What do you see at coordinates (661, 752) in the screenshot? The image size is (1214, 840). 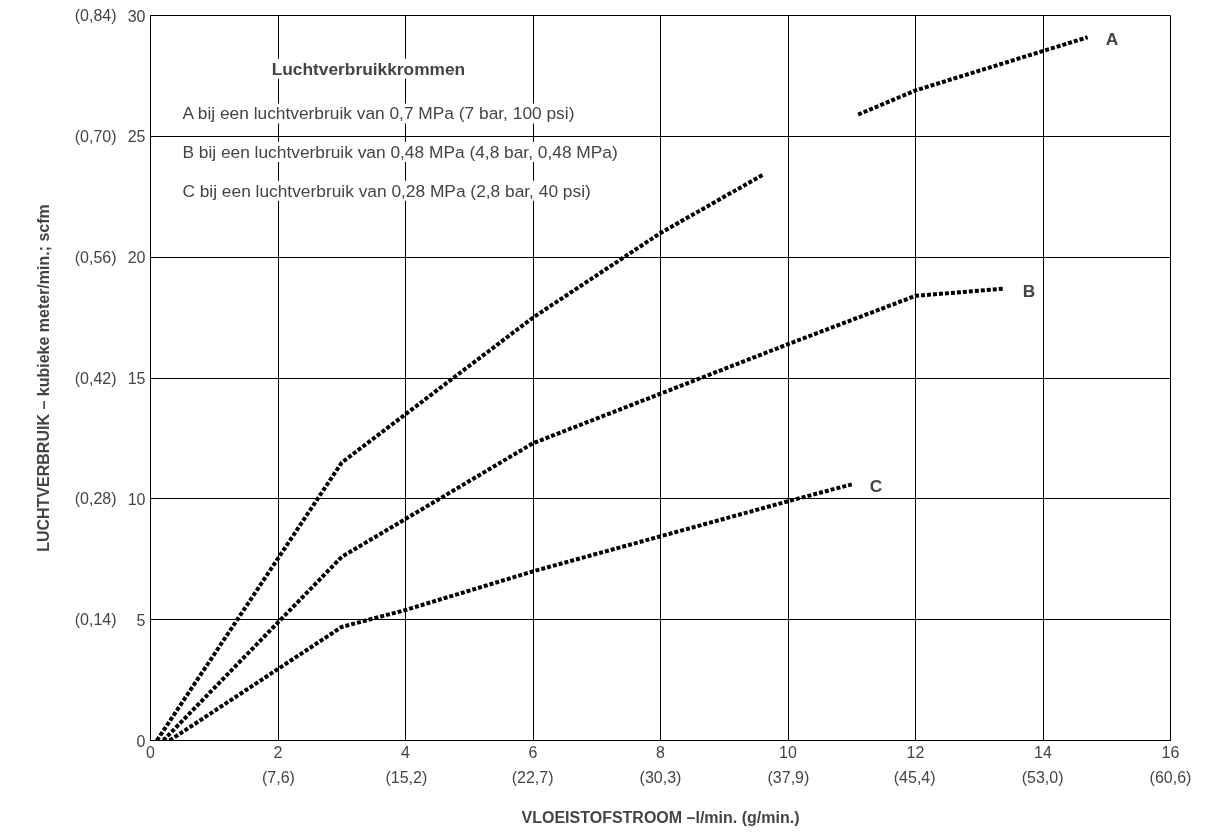 I see `x-tick-label: 8` at bounding box center [661, 752].